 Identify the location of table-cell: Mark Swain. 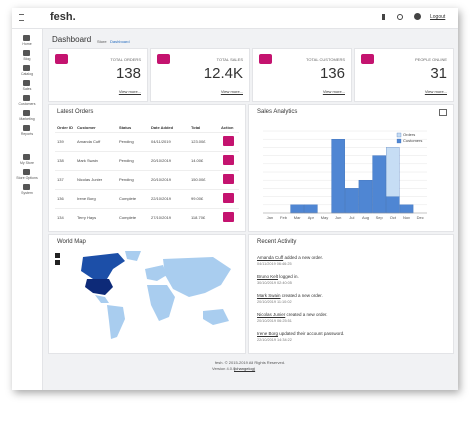
(87, 160).